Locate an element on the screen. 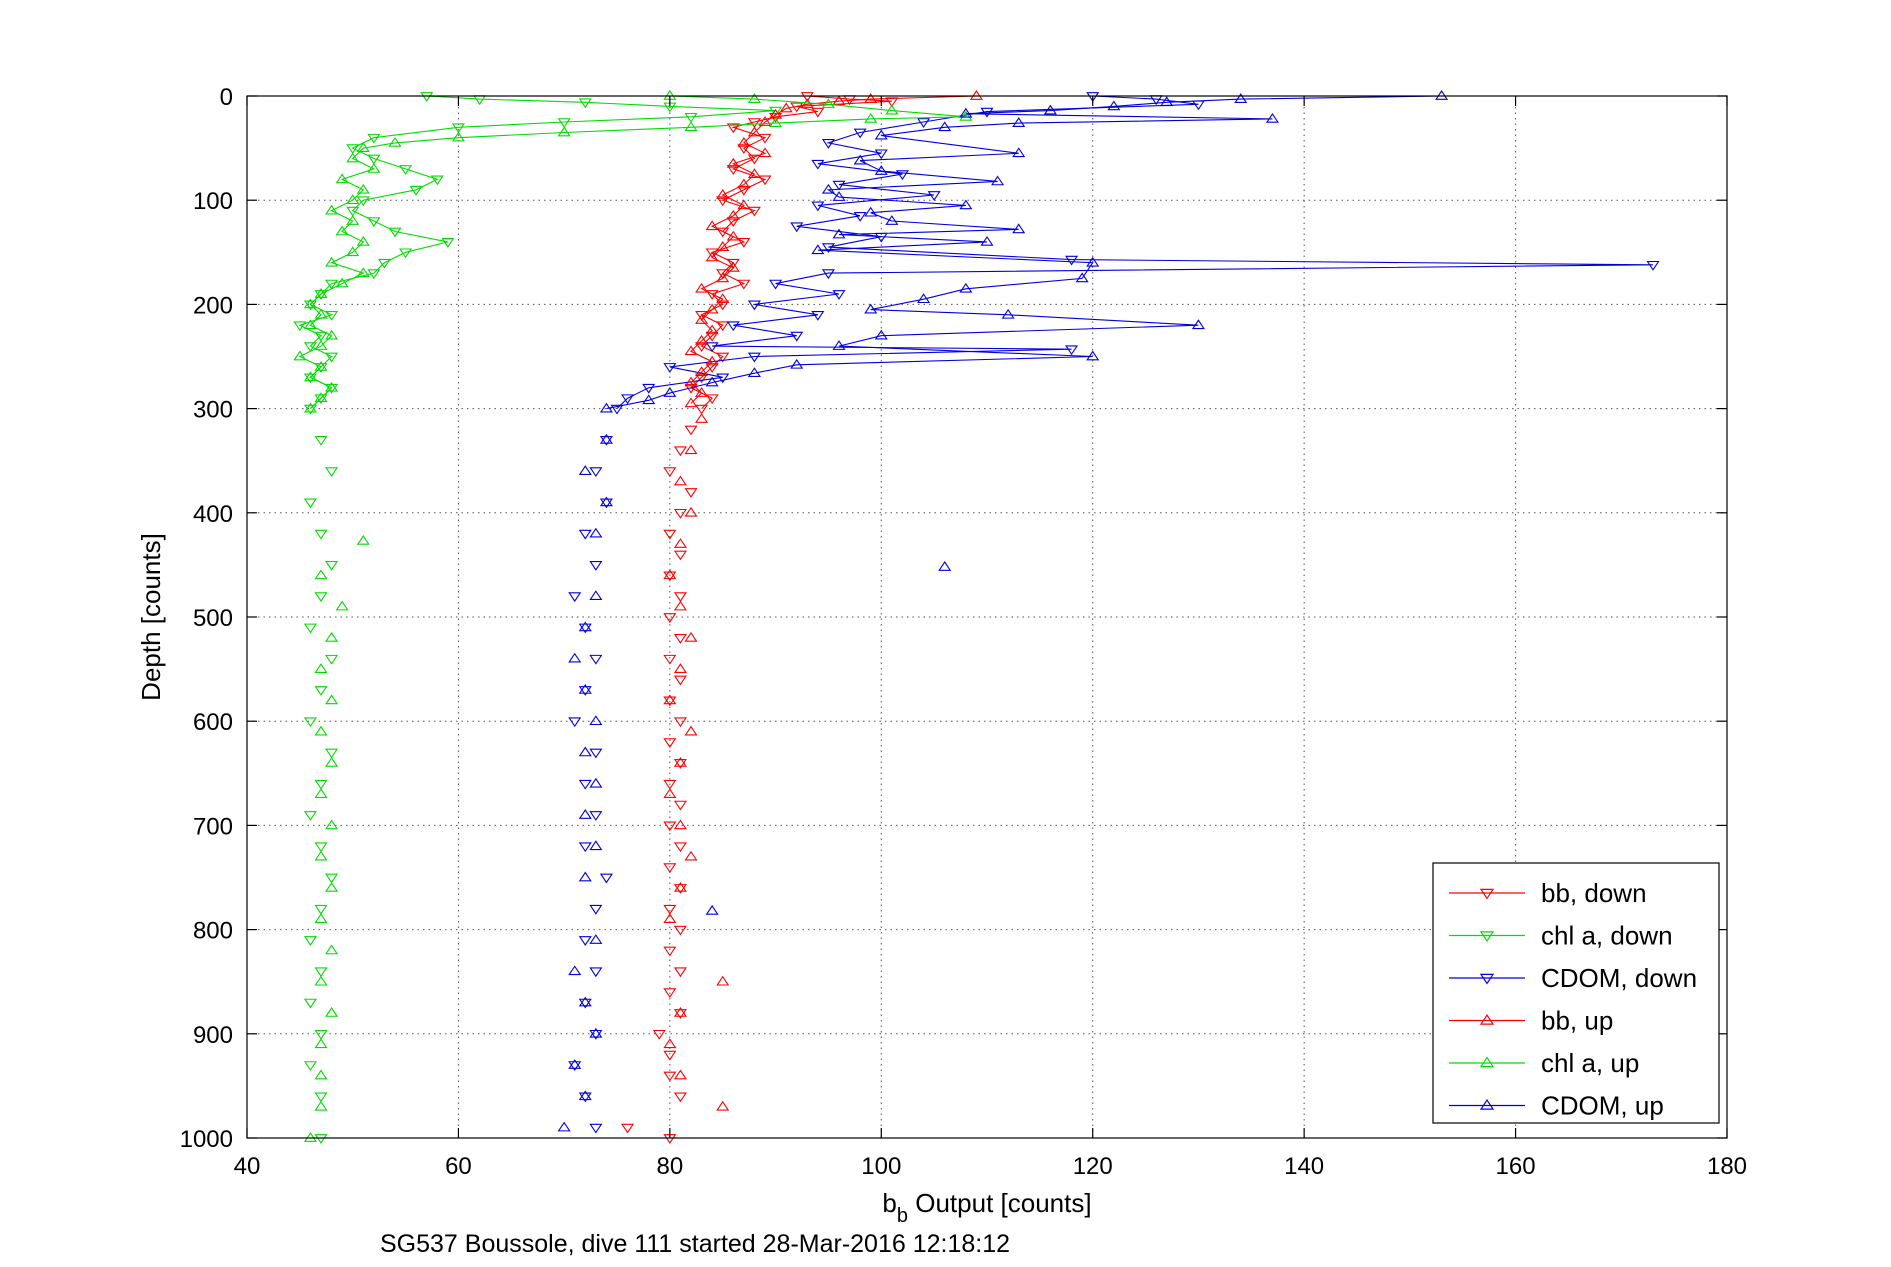 The width and height of the screenshot is (1891, 1267). series-line-chl-a-up is located at coordinates (632, 252).